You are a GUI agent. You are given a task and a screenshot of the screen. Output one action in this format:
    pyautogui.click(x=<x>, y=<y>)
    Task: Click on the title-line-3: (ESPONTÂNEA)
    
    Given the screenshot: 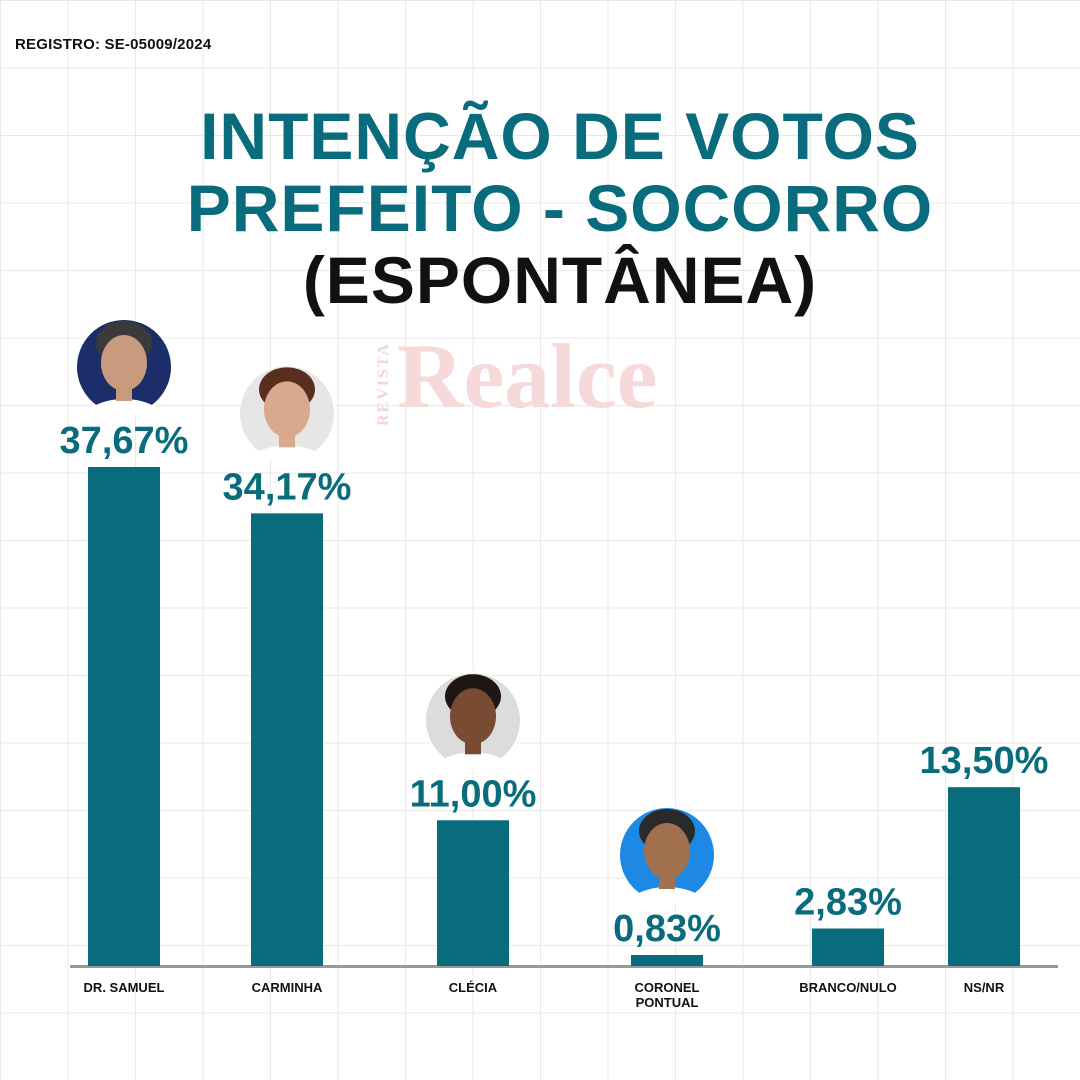 What is the action you would take?
    pyautogui.click(x=560, y=280)
    